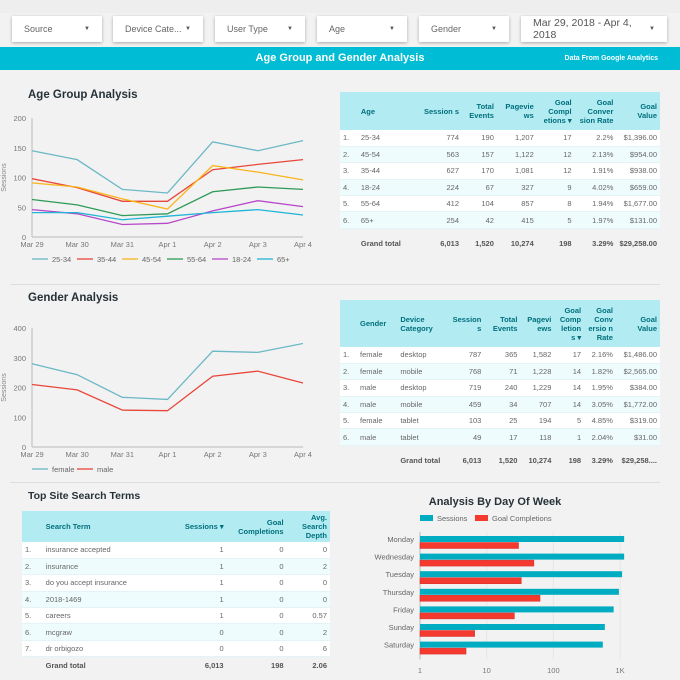 The image size is (680, 680). I want to click on table-row: 5. female tablet 103 25 194 5 4.85% $319.00, so click(500, 421).